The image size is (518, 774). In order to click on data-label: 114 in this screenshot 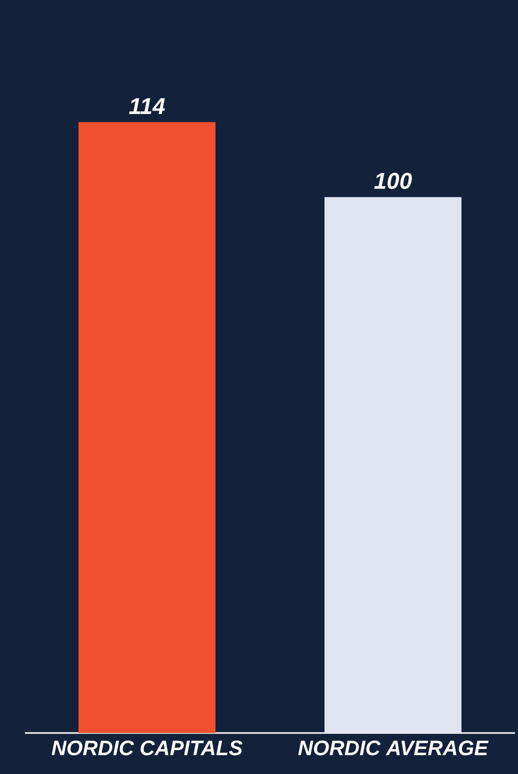, I will do `click(147, 106)`.